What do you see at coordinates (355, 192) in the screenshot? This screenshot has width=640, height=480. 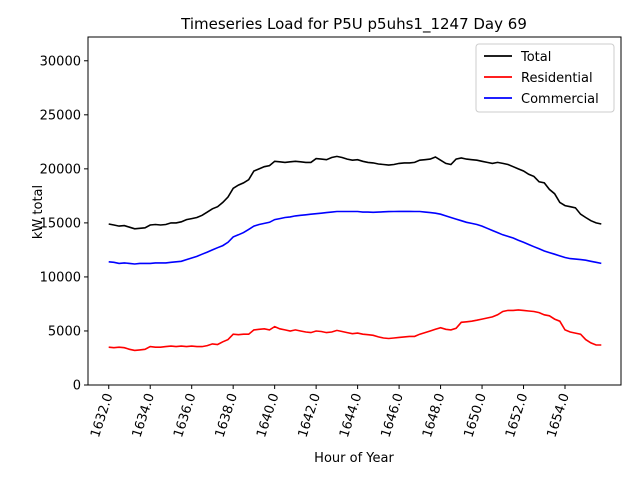 I see `series-line-total` at bounding box center [355, 192].